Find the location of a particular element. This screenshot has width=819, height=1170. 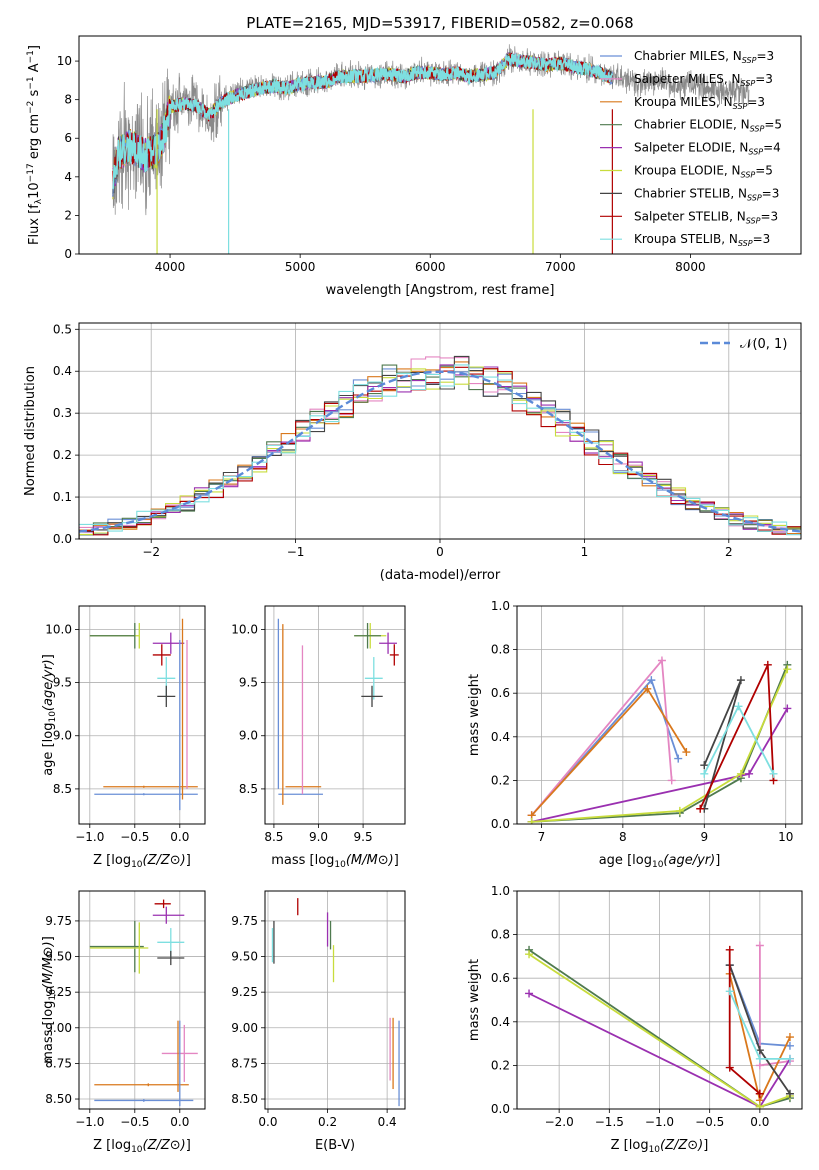

legend-label: Chabrier ELODIE, NSSP=5 is located at coordinates (708, 126).